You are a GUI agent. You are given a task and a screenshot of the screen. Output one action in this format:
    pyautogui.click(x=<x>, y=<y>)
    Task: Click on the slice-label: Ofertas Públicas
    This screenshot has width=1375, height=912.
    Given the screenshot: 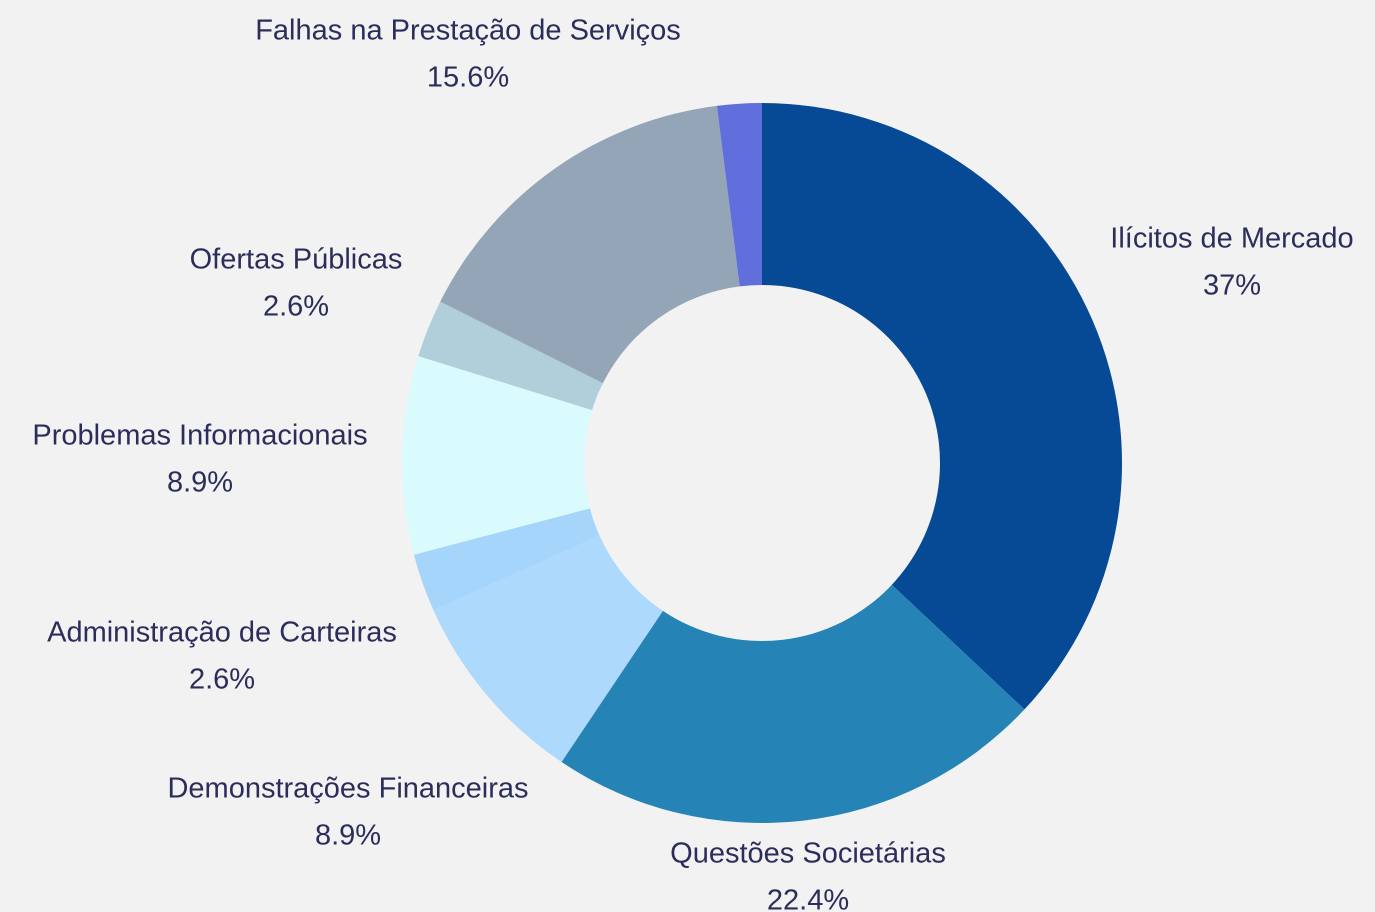 What is the action you would take?
    pyautogui.click(x=296, y=260)
    